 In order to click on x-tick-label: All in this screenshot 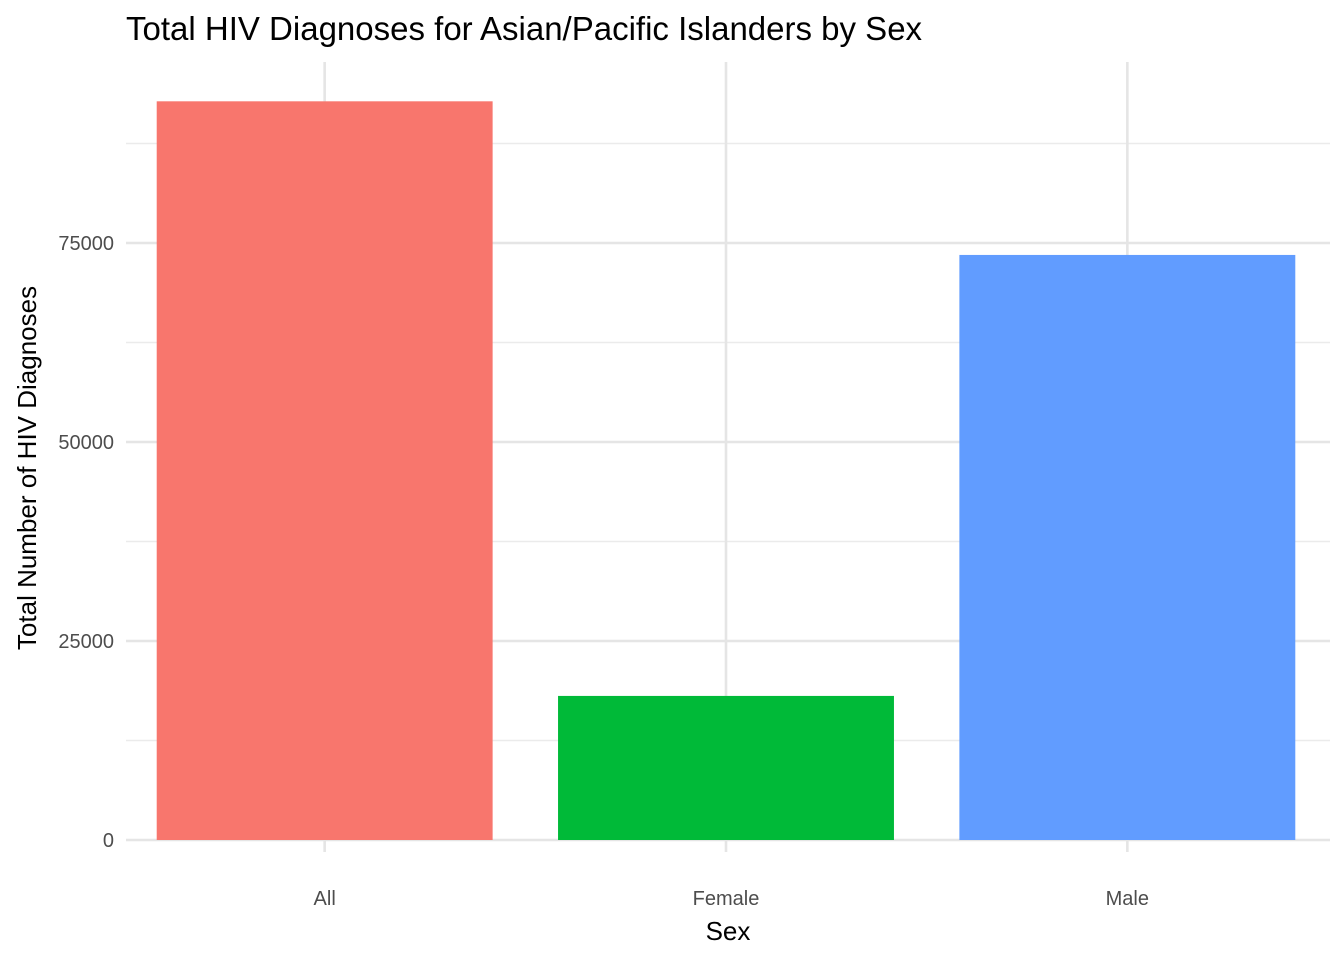, I will do `click(325, 899)`.